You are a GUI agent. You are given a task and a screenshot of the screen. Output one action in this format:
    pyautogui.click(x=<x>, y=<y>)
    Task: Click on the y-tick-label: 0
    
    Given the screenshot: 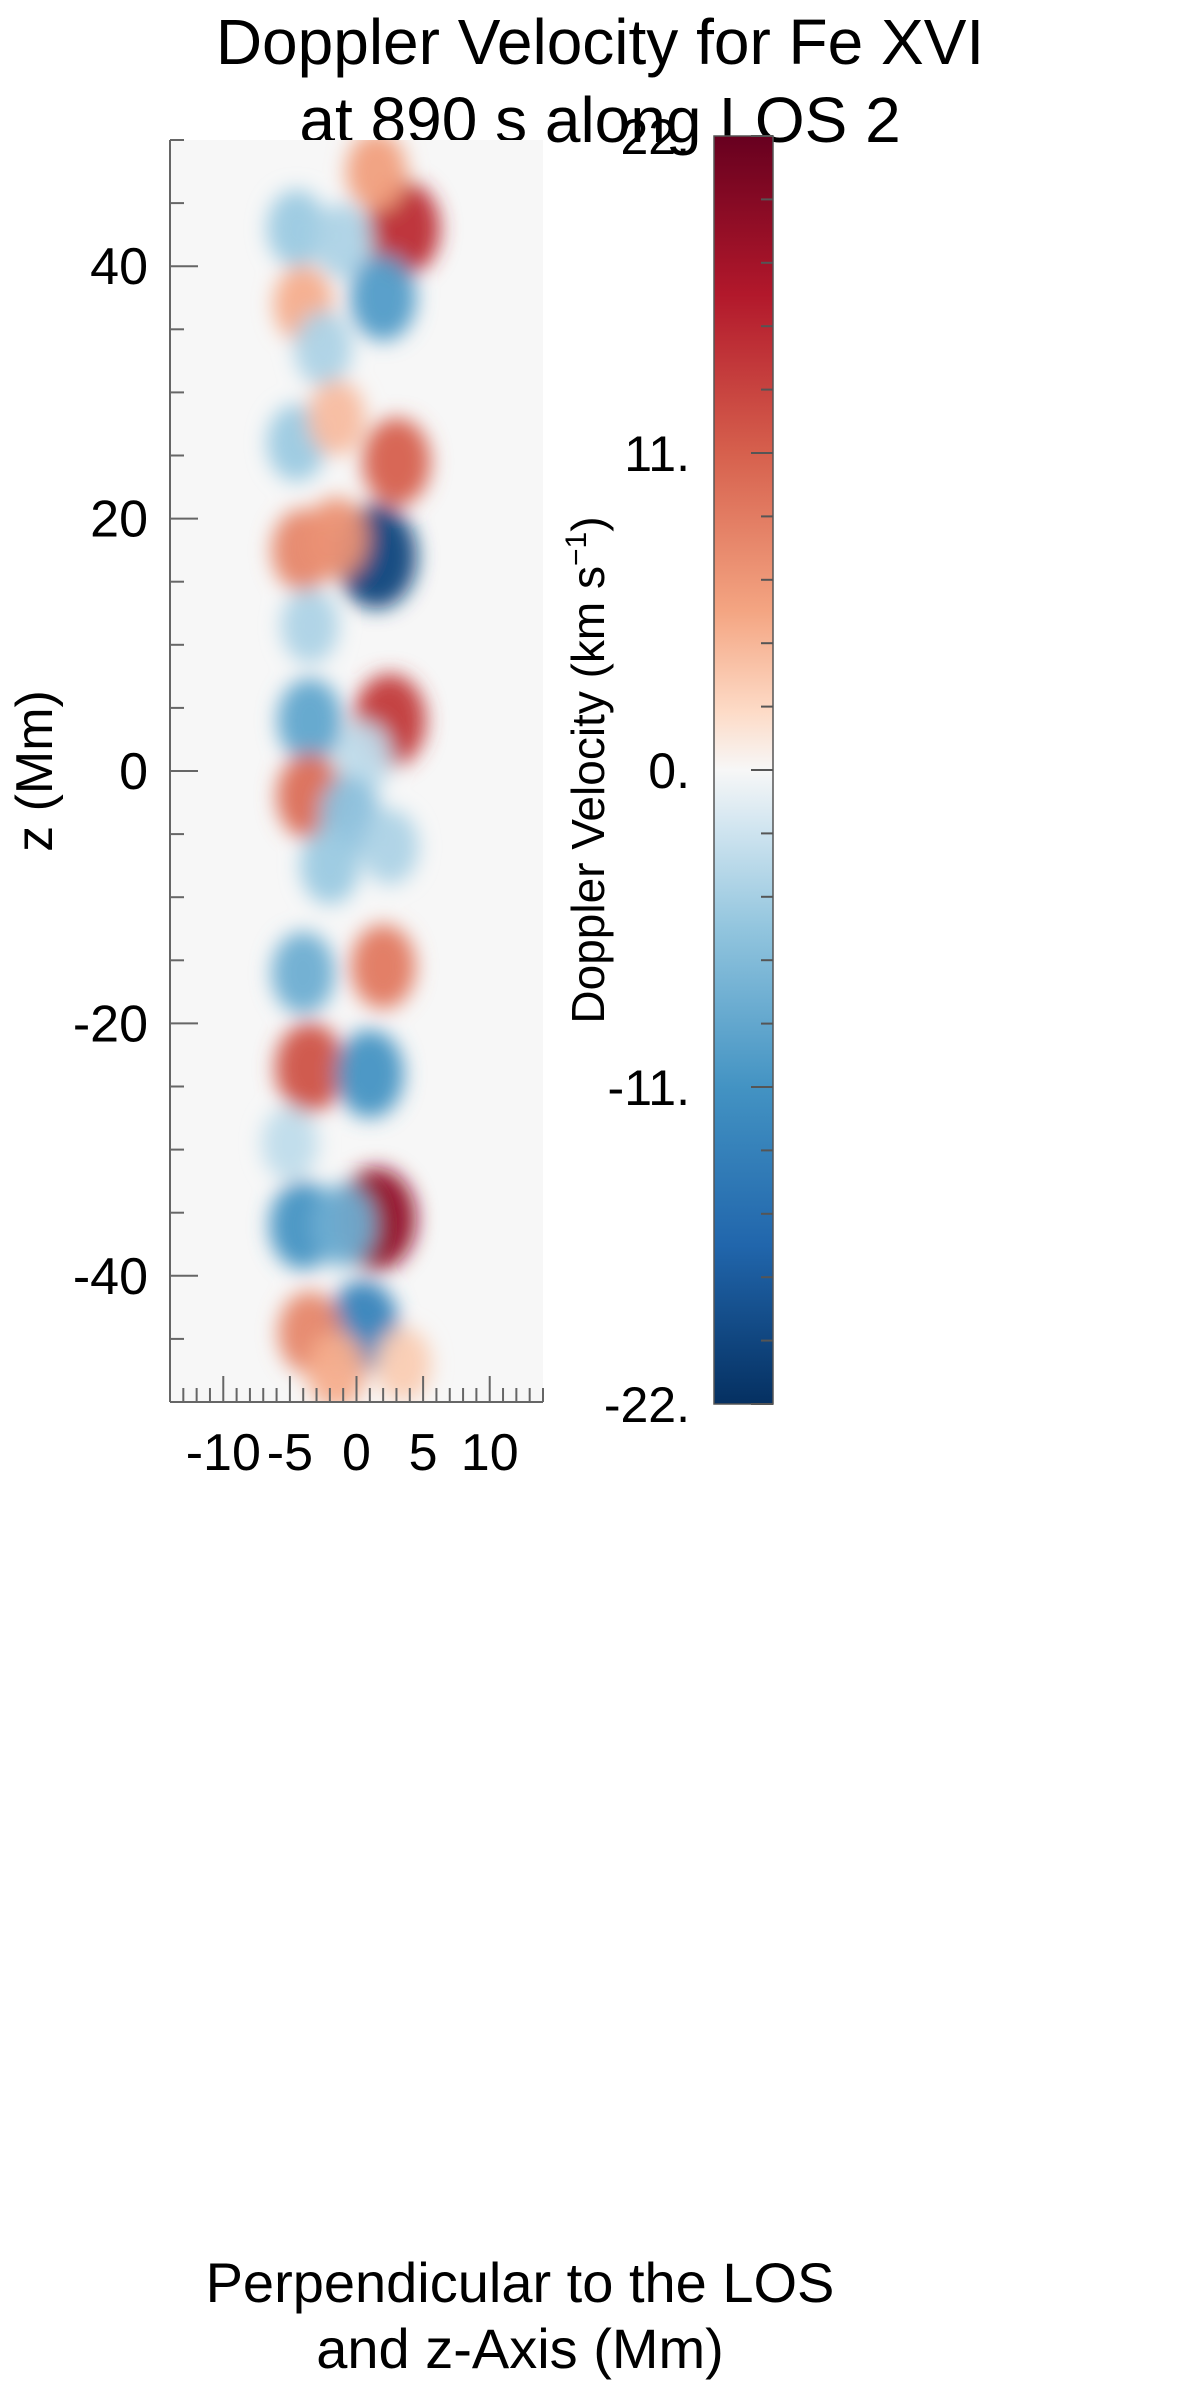 What is the action you would take?
    pyautogui.click(x=133, y=772)
    